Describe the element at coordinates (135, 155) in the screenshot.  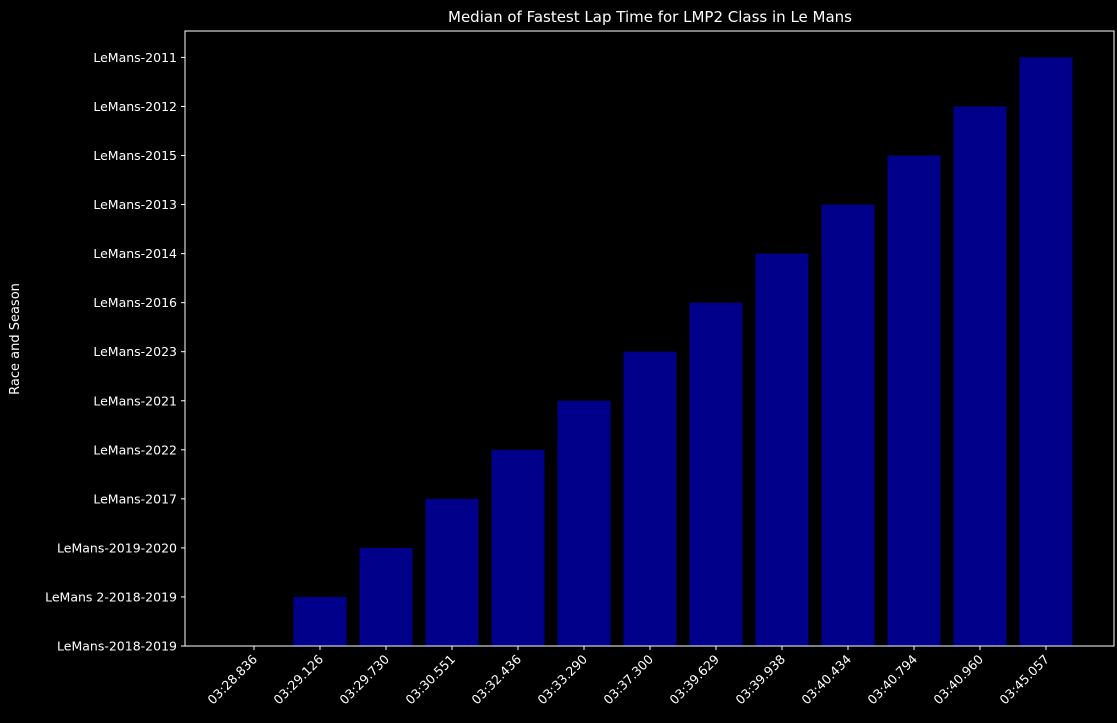
I see `y-tick-label: LeMans-2015` at that location.